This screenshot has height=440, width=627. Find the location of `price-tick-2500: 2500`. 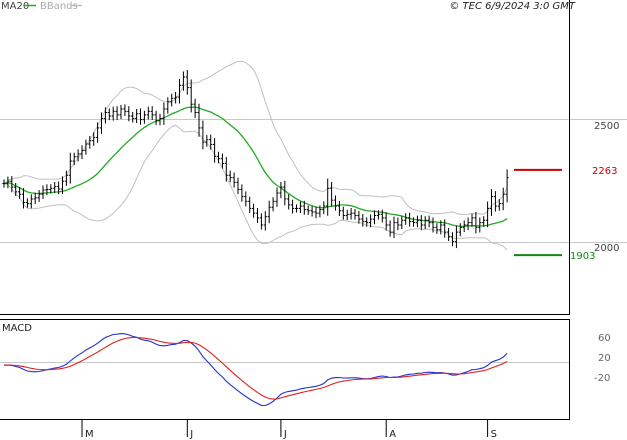

price-tick-2500: 2500 is located at coordinates (606, 126).